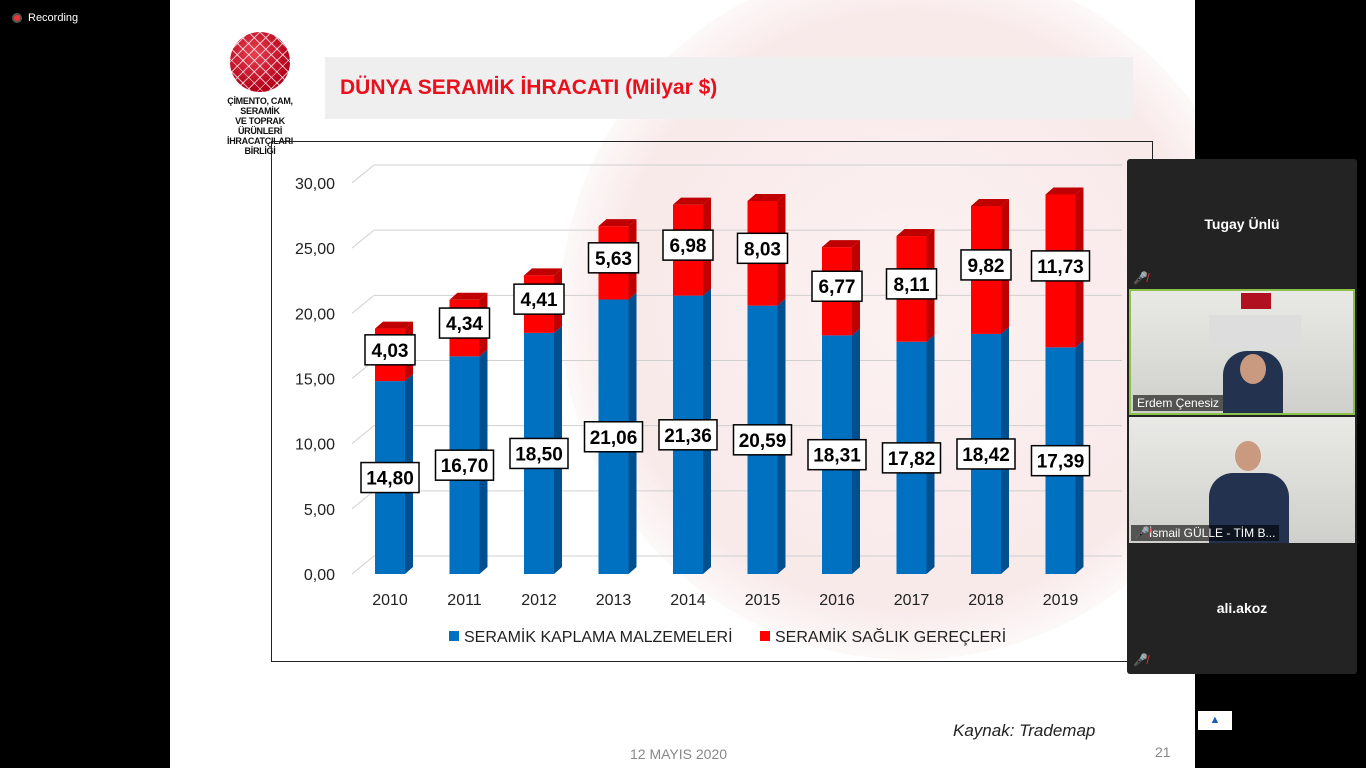 Image resolution: width=1366 pixels, height=768 pixels. I want to click on data-label: 21,36, so click(688, 436).